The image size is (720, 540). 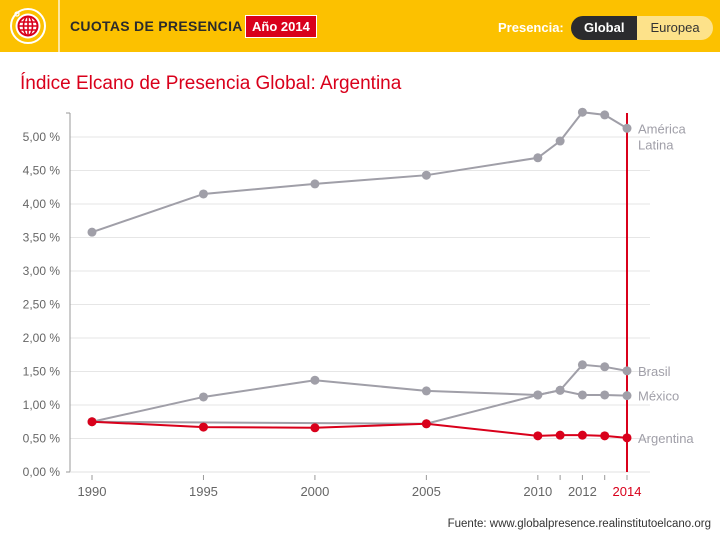 What do you see at coordinates (662, 128) in the screenshot?
I see `series-label-america-latina: América` at bounding box center [662, 128].